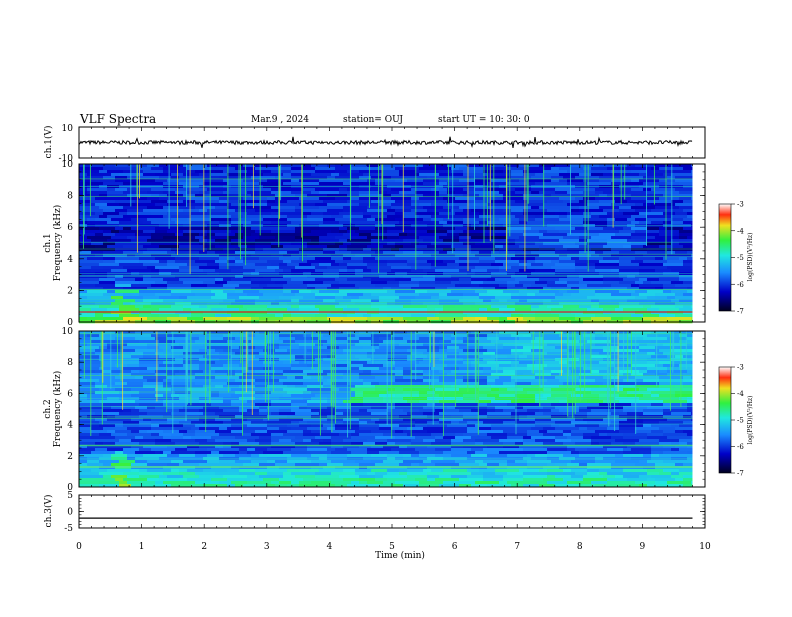  Describe the element at coordinates (70, 260) in the screenshot. I see `y-tick-label: 4` at that location.